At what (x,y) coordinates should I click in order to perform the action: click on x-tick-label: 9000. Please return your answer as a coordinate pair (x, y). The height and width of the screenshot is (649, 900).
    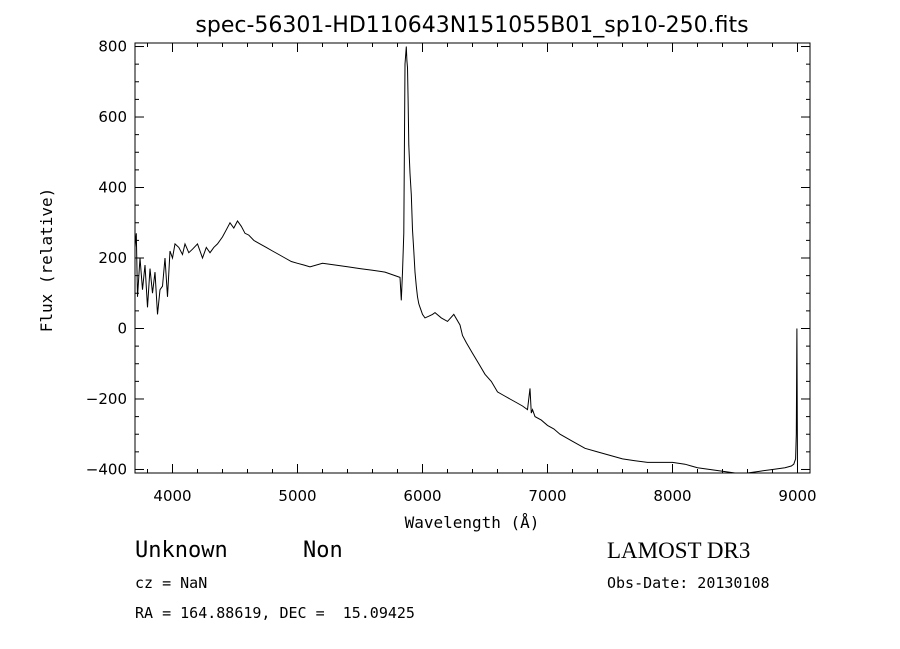
    Looking at the image, I should click on (797, 496).